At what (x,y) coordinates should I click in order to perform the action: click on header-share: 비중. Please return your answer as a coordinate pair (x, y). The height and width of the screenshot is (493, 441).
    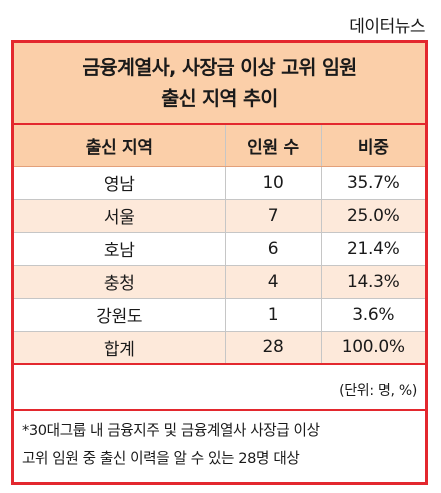
    Looking at the image, I should click on (373, 146).